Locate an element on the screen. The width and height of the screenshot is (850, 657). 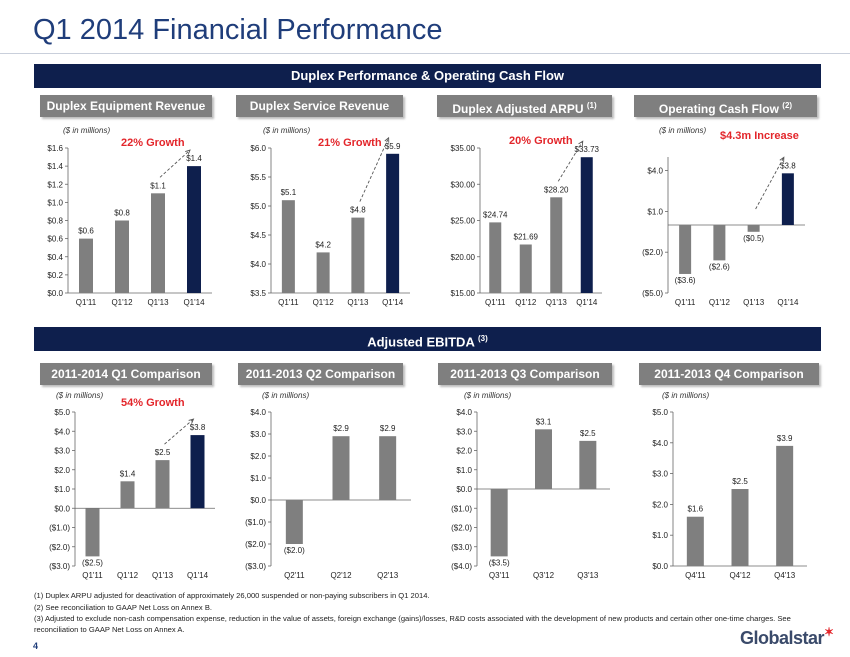
chart-tab-8: 2011-2013 Q4 Comparison is located at coordinates (729, 374).